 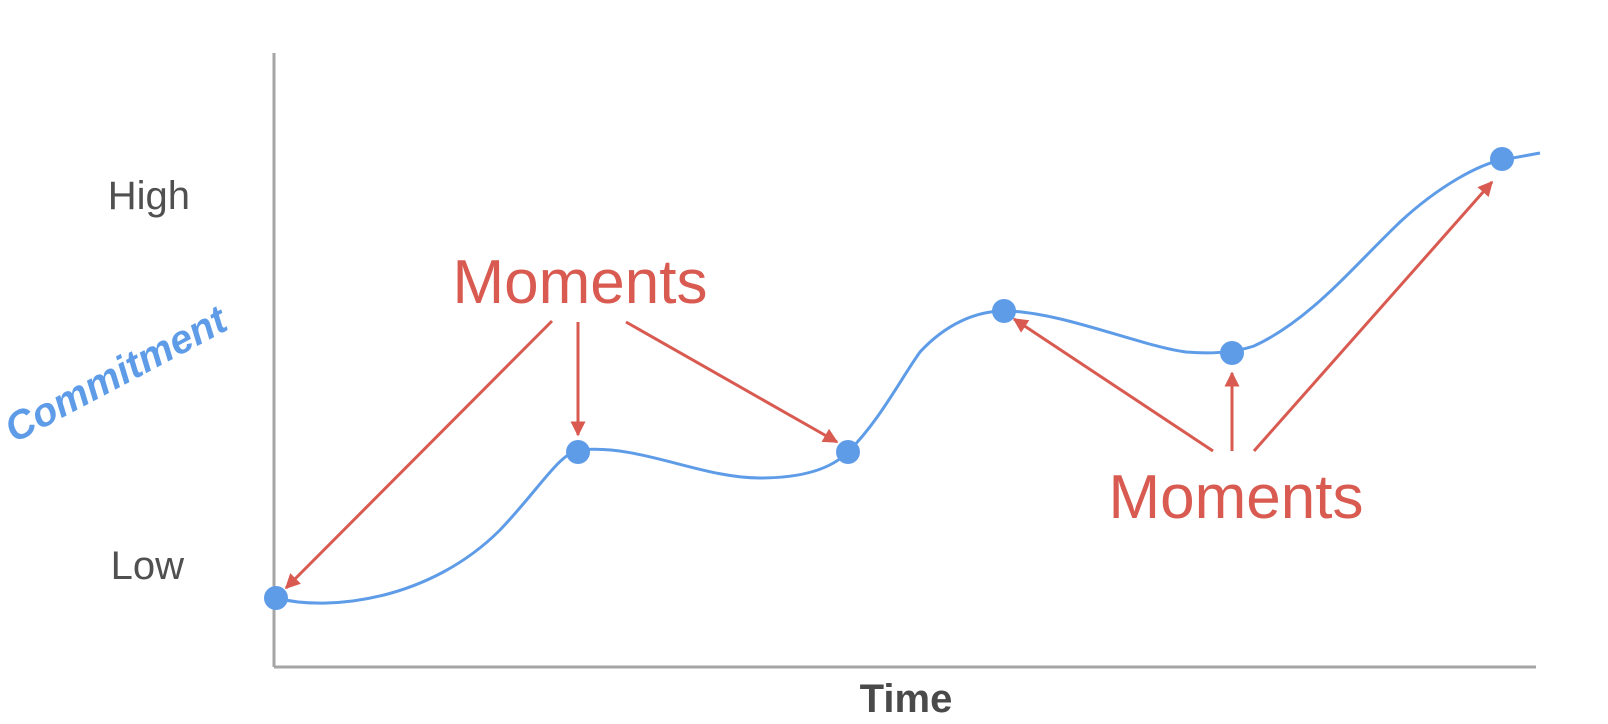 I want to click on y-tick-label-low: Low, so click(x=147, y=566).